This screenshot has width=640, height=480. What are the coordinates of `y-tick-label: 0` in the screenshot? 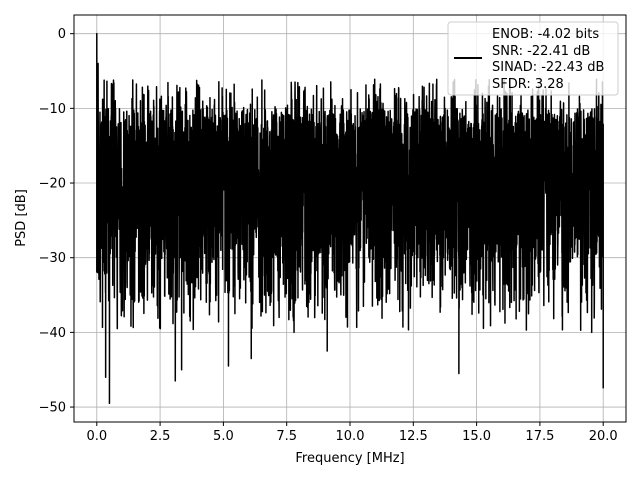 It's located at (62, 34).